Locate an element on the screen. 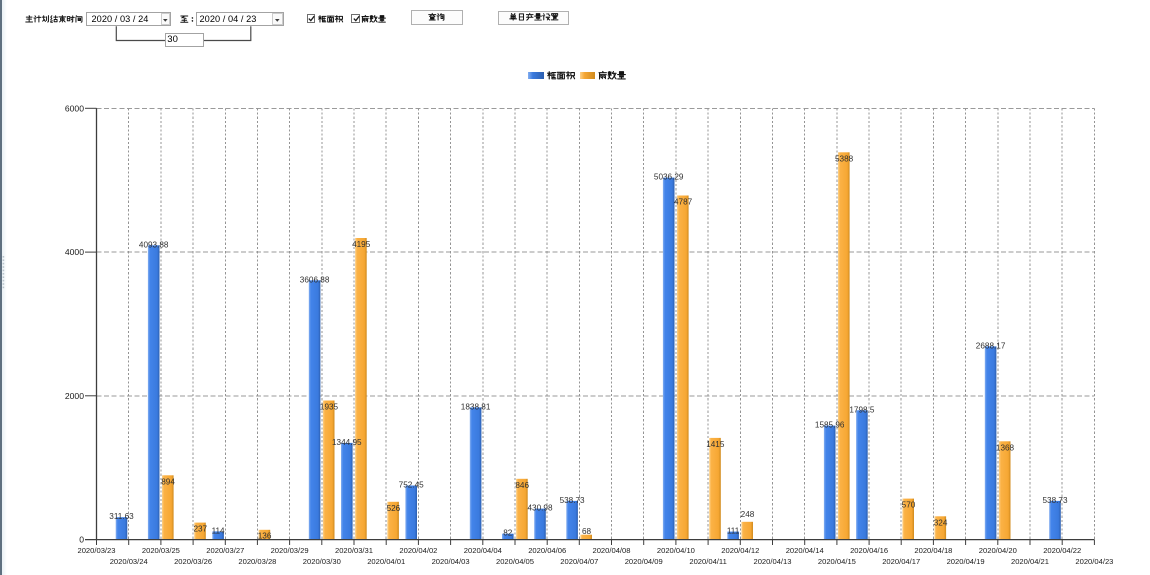 This screenshot has width=1150, height=575. svg-text: 5388 is located at coordinates (844, 158).